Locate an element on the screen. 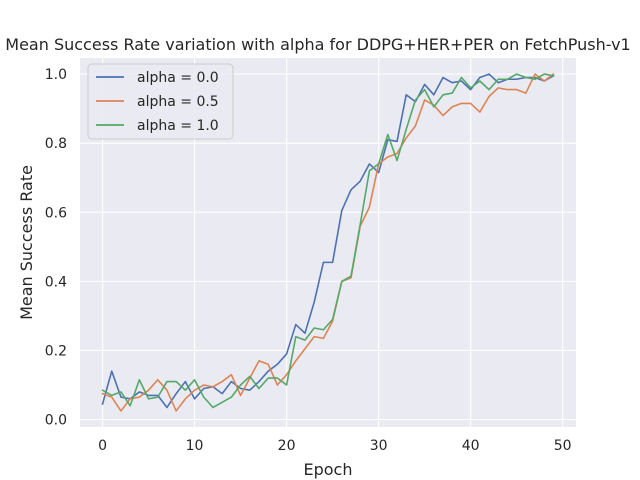  y-tick-label: 1.0 is located at coordinates (56, 75).